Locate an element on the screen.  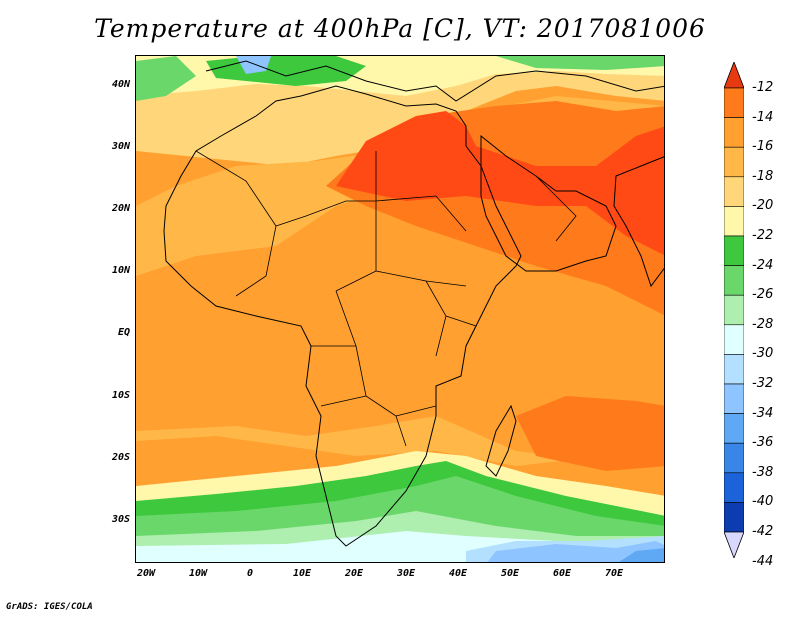
colorbar-label: -44 is located at coordinates (763, 561).